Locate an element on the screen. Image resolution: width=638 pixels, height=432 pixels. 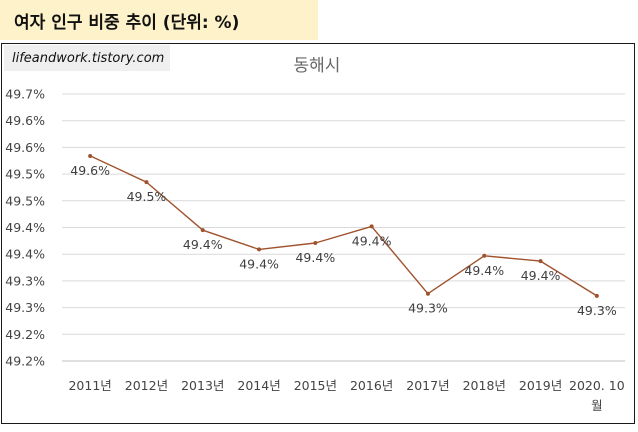
y-tick-label: 49.7% is located at coordinates (25, 94).